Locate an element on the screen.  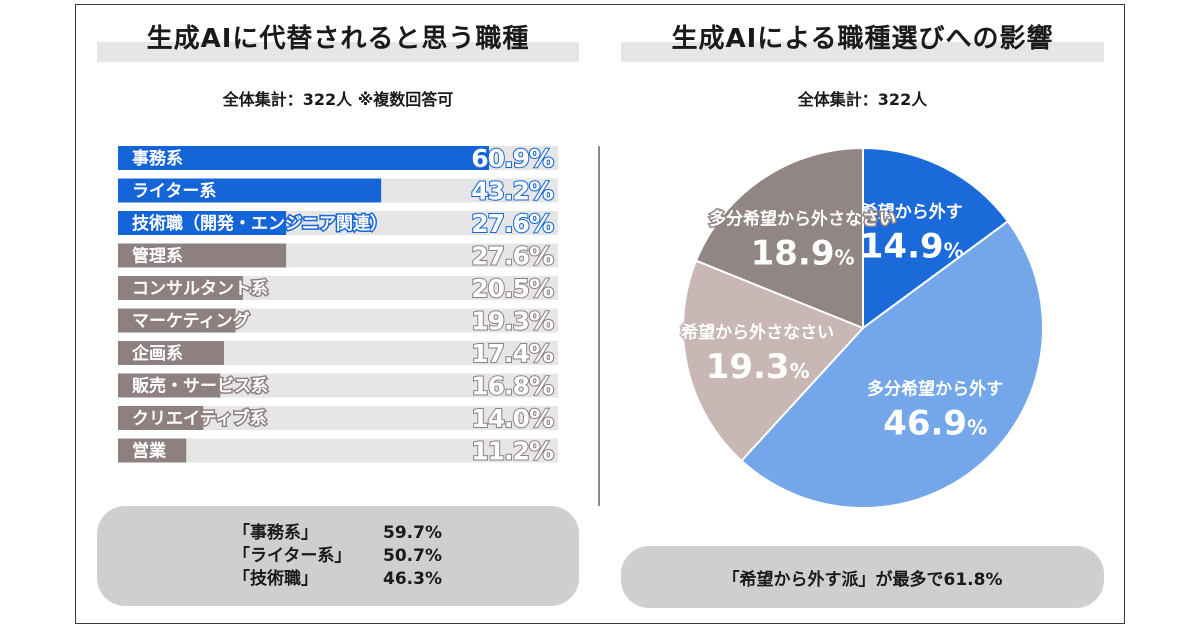
bar-value-label: 11.2% is located at coordinates (512, 451).